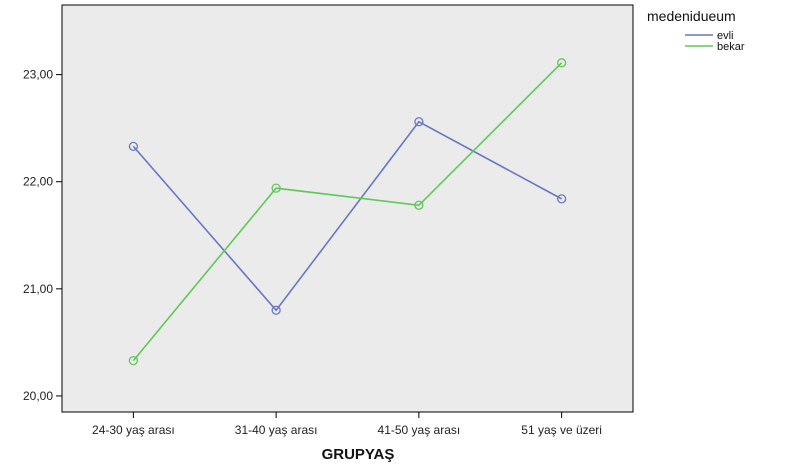 Image resolution: width=785 pixels, height=468 pixels. What do you see at coordinates (276, 430) in the screenshot?
I see `x-tick-label: 31-40 yaş arası` at bounding box center [276, 430].